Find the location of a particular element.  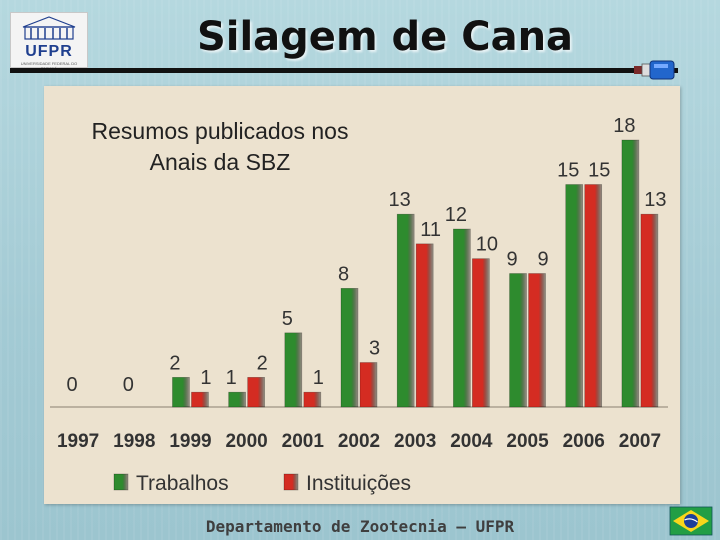

ufpr-logo: UFPR UNIVERSIDADE FEDERAL DO PARANÁ is located at coordinates (49, 41).